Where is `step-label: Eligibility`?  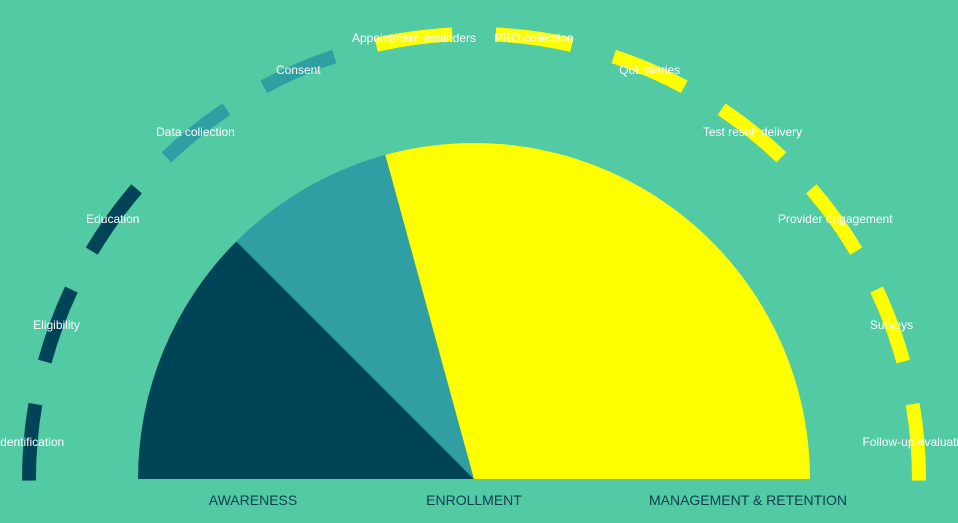 step-label: Eligibility is located at coordinates (56, 325).